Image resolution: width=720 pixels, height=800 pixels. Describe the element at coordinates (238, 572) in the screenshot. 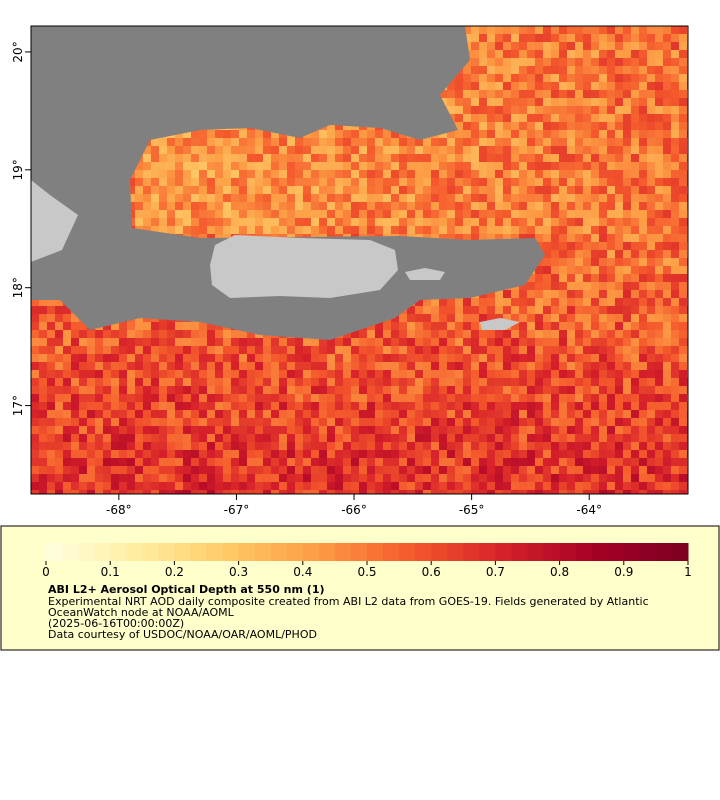

I see `colorbar-tick-label: 0.3` at that location.